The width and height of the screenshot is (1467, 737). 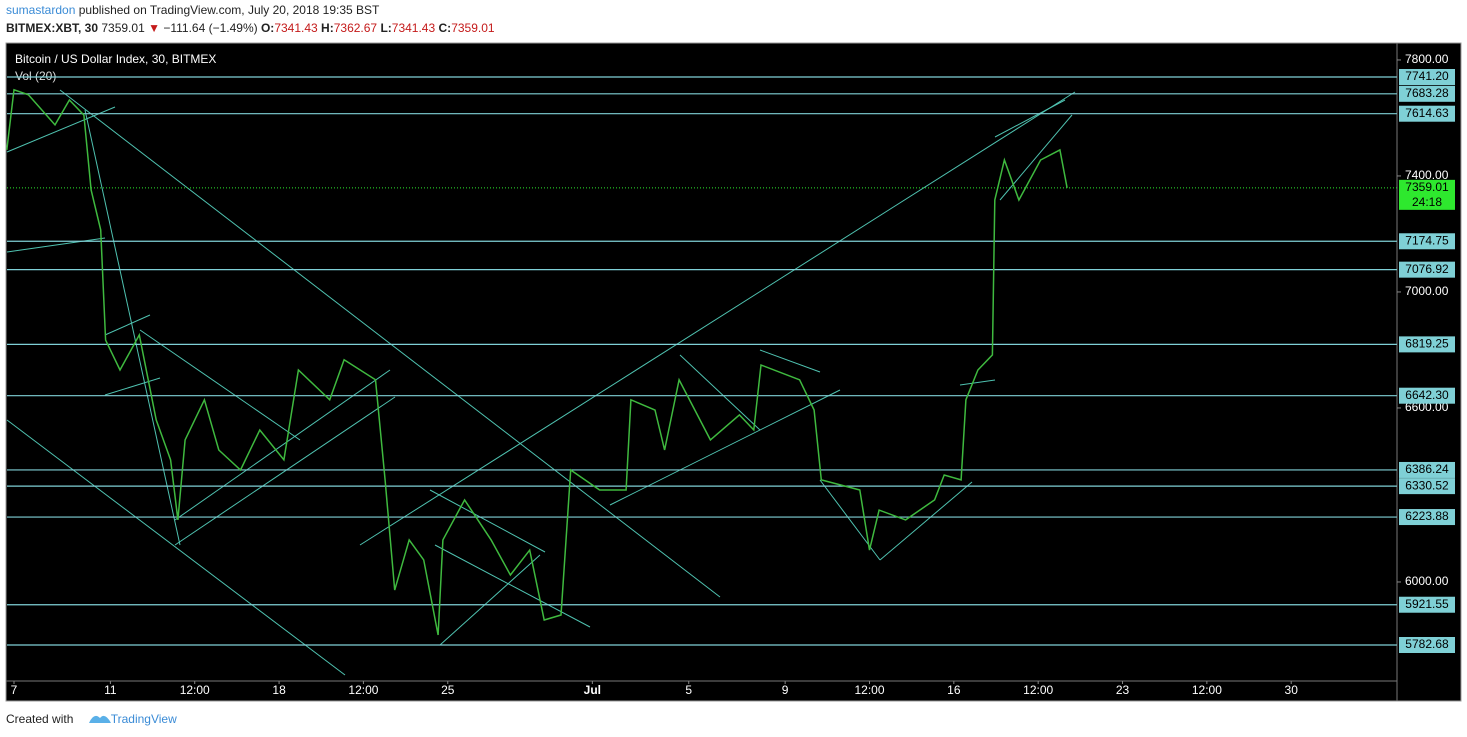 What do you see at coordinates (1427, 581) in the screenshot?
I see `y-tick-label: 6000.00` at bounding box center [1427, 581].